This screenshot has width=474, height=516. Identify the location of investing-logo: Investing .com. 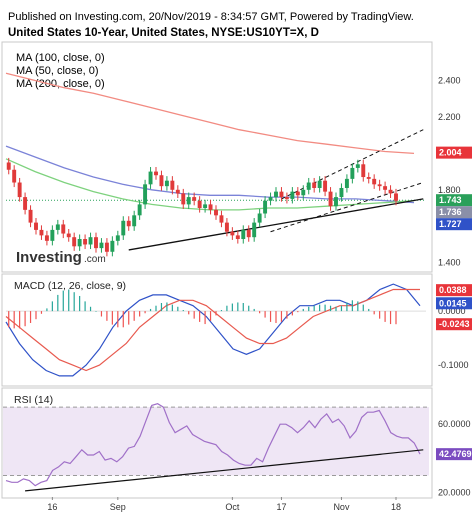
(61, 257).